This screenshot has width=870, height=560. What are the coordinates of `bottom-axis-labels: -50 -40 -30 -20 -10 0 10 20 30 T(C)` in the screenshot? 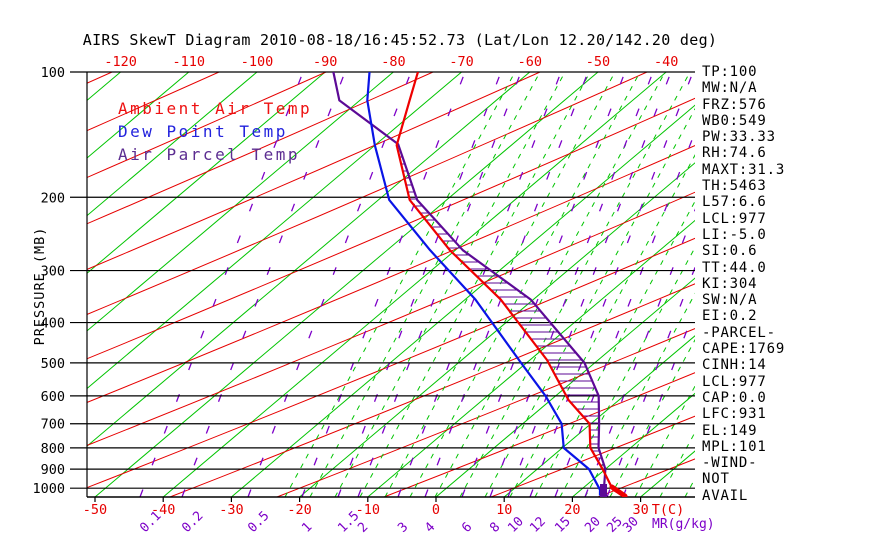 It's located at (383, 507).